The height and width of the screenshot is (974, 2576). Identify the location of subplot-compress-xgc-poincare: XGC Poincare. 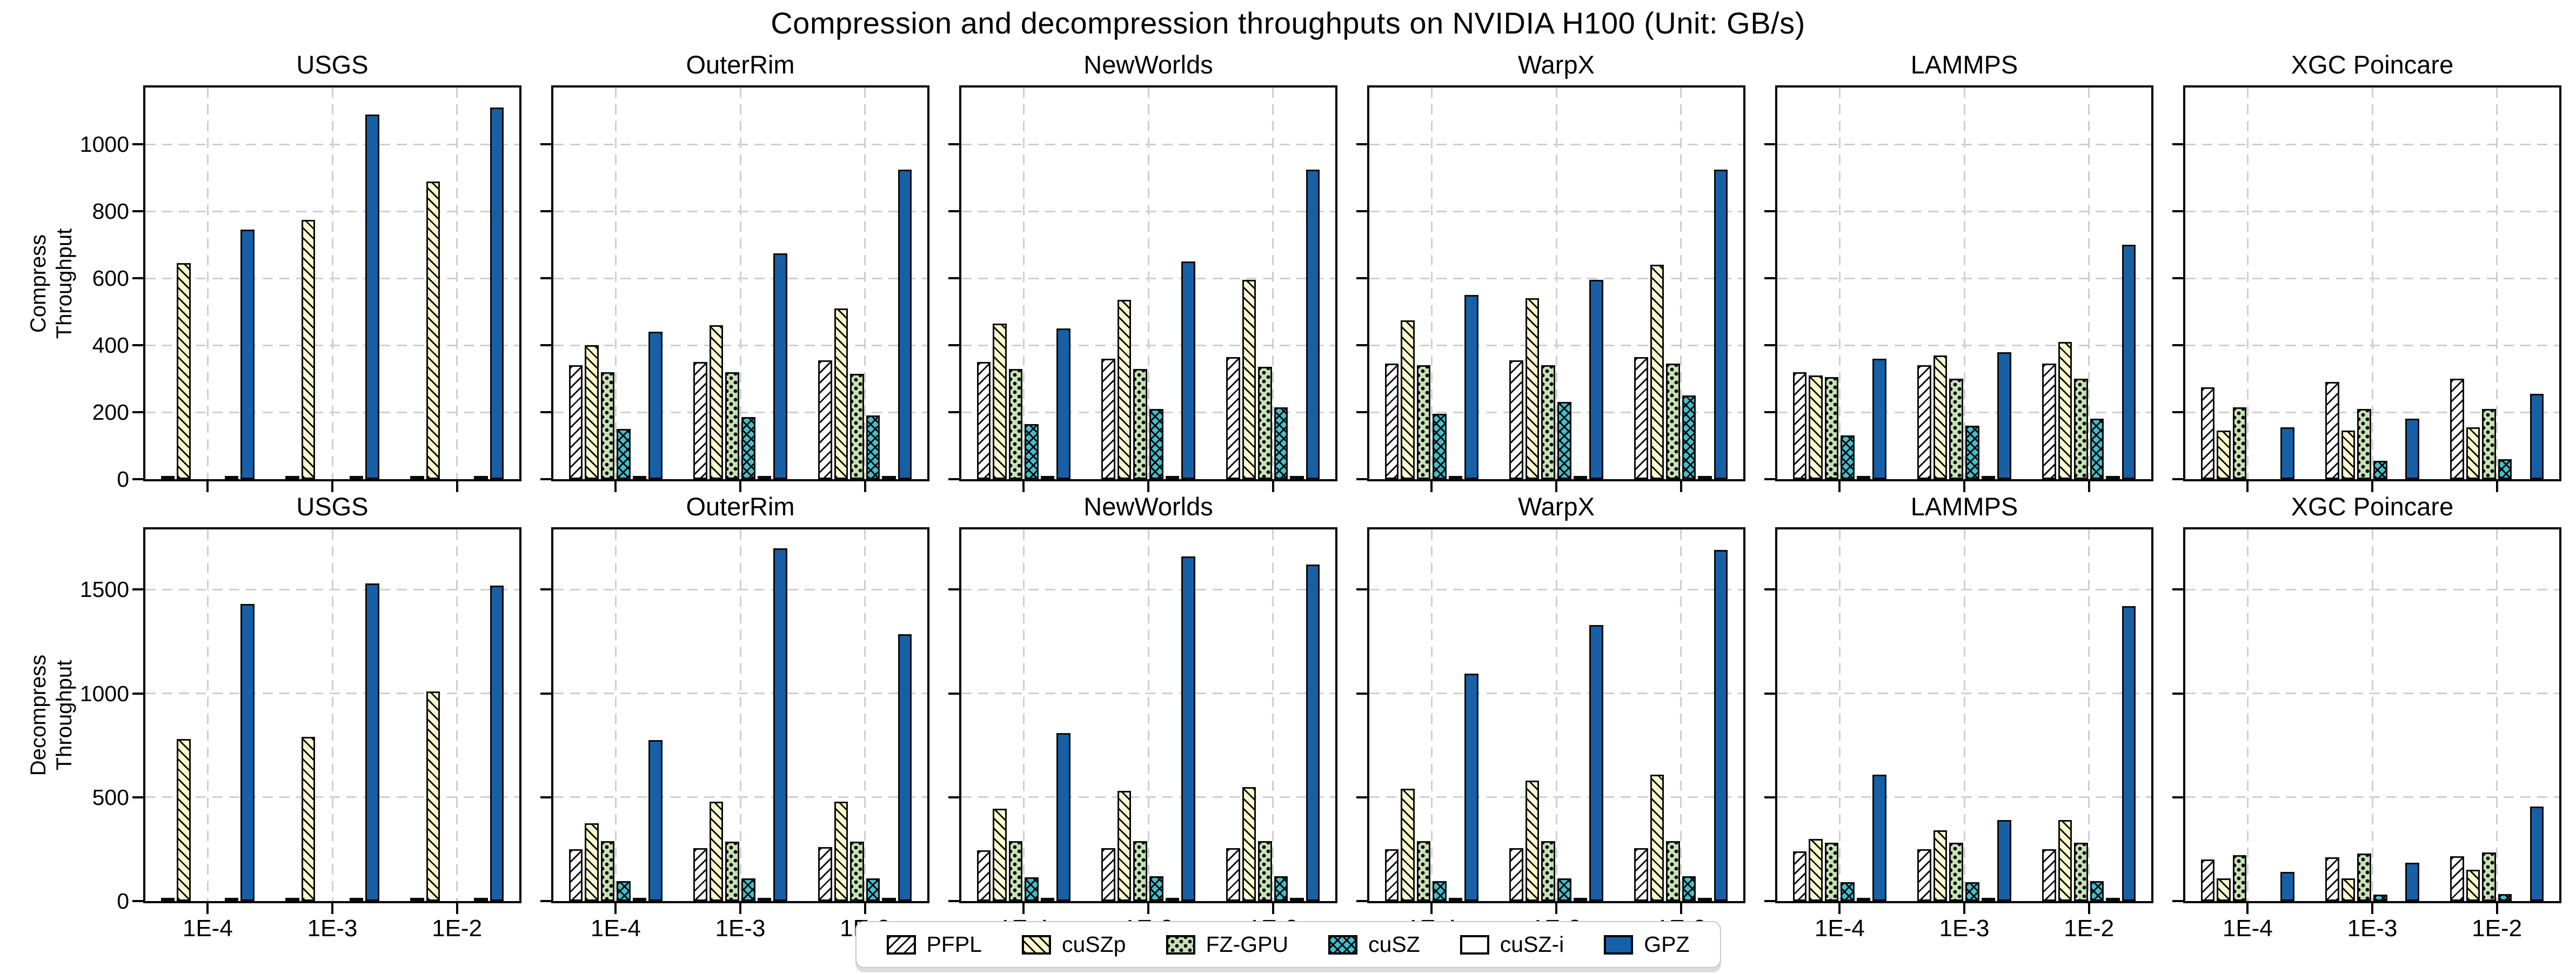
(2366, 271).